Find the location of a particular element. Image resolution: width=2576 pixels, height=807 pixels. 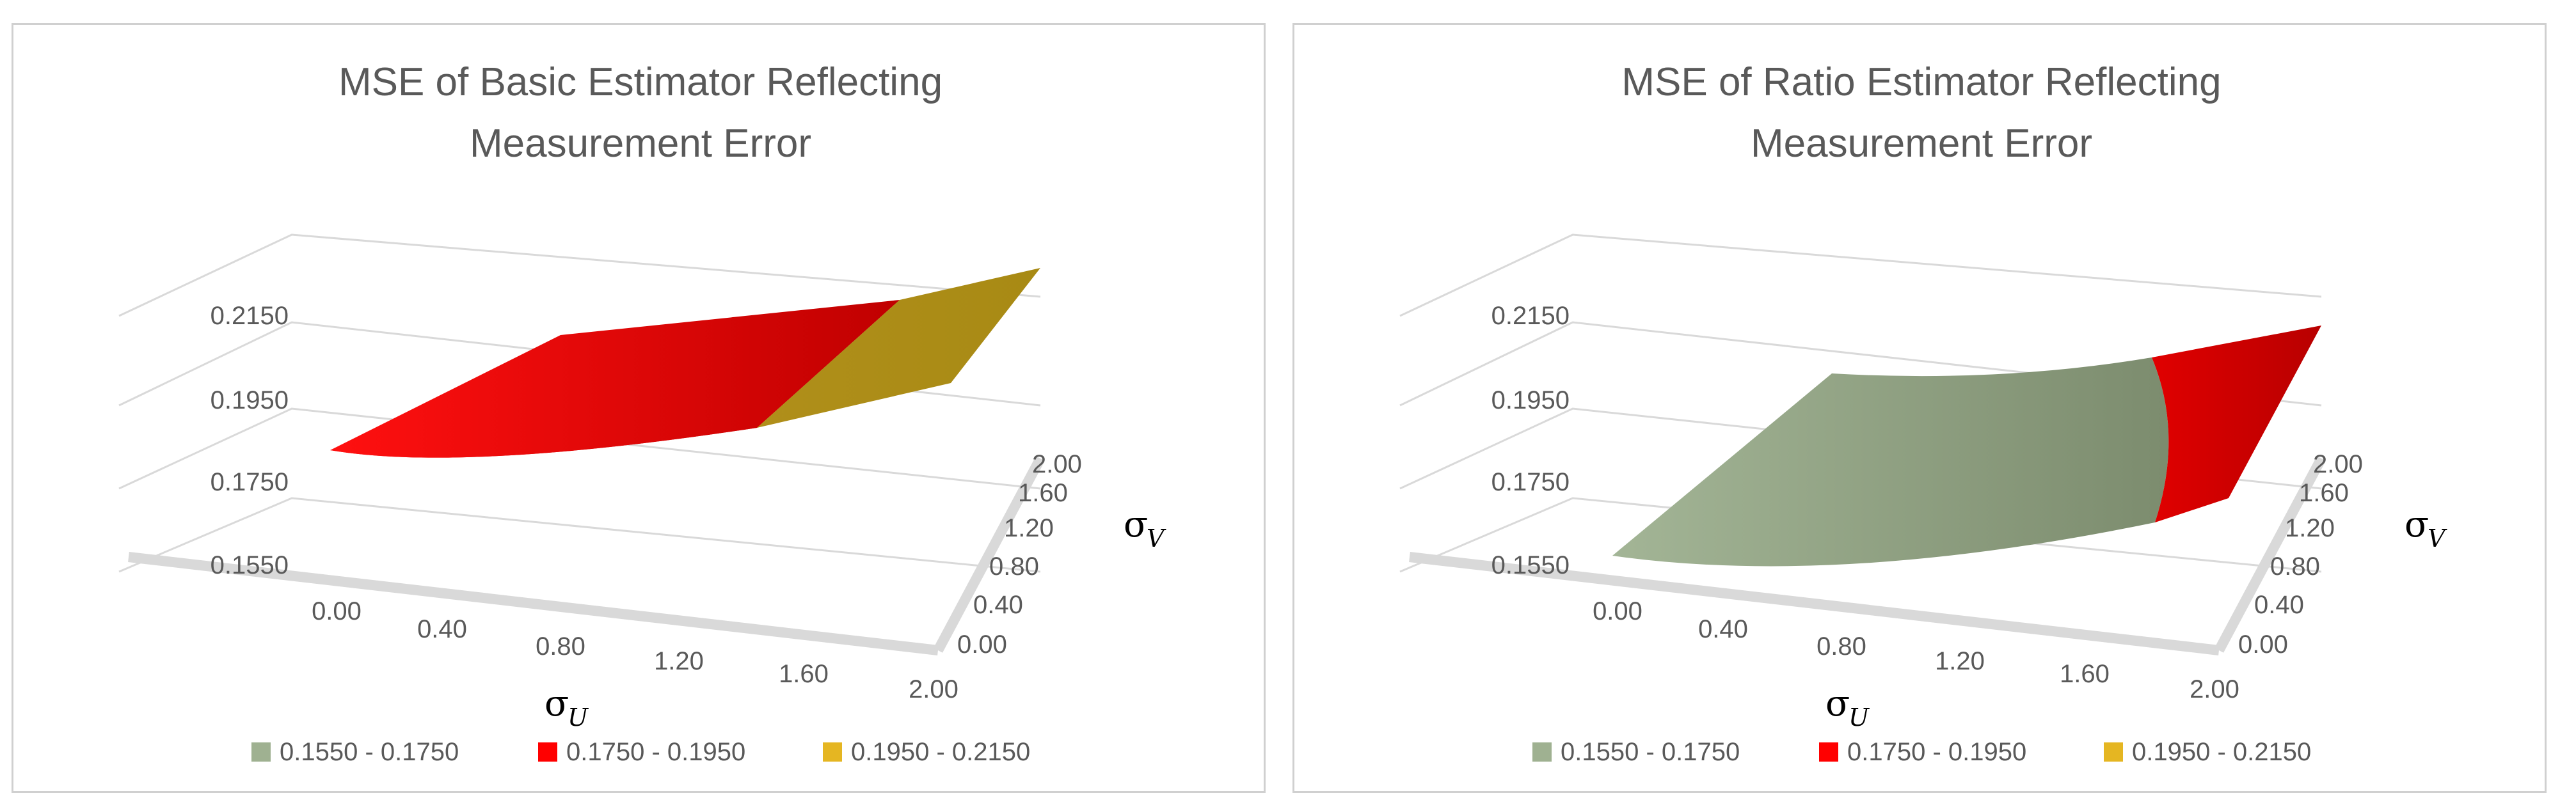

surface-region-0.1750-0.1950-front is located at coordinates (615, 379).